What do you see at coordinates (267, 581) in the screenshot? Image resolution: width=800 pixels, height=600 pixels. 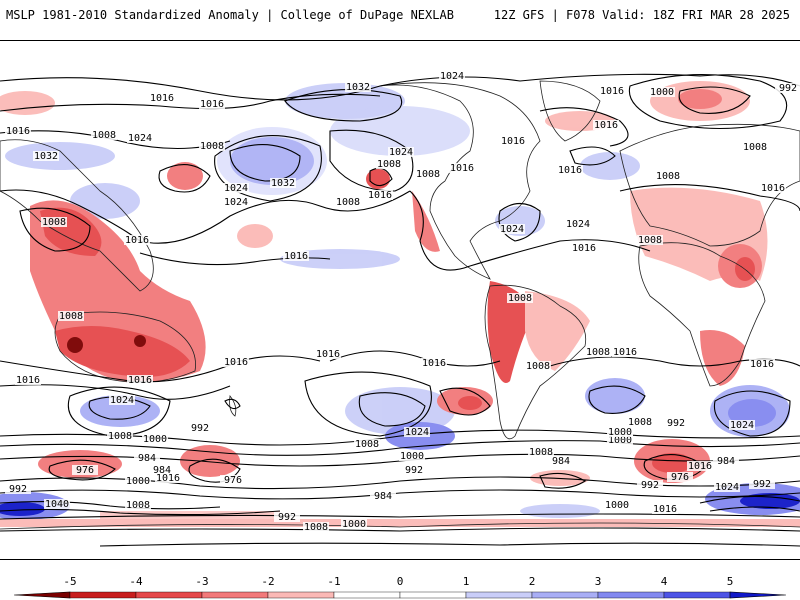 I see `colorbar-tick-label: -2` at bounding box center [267, 581].